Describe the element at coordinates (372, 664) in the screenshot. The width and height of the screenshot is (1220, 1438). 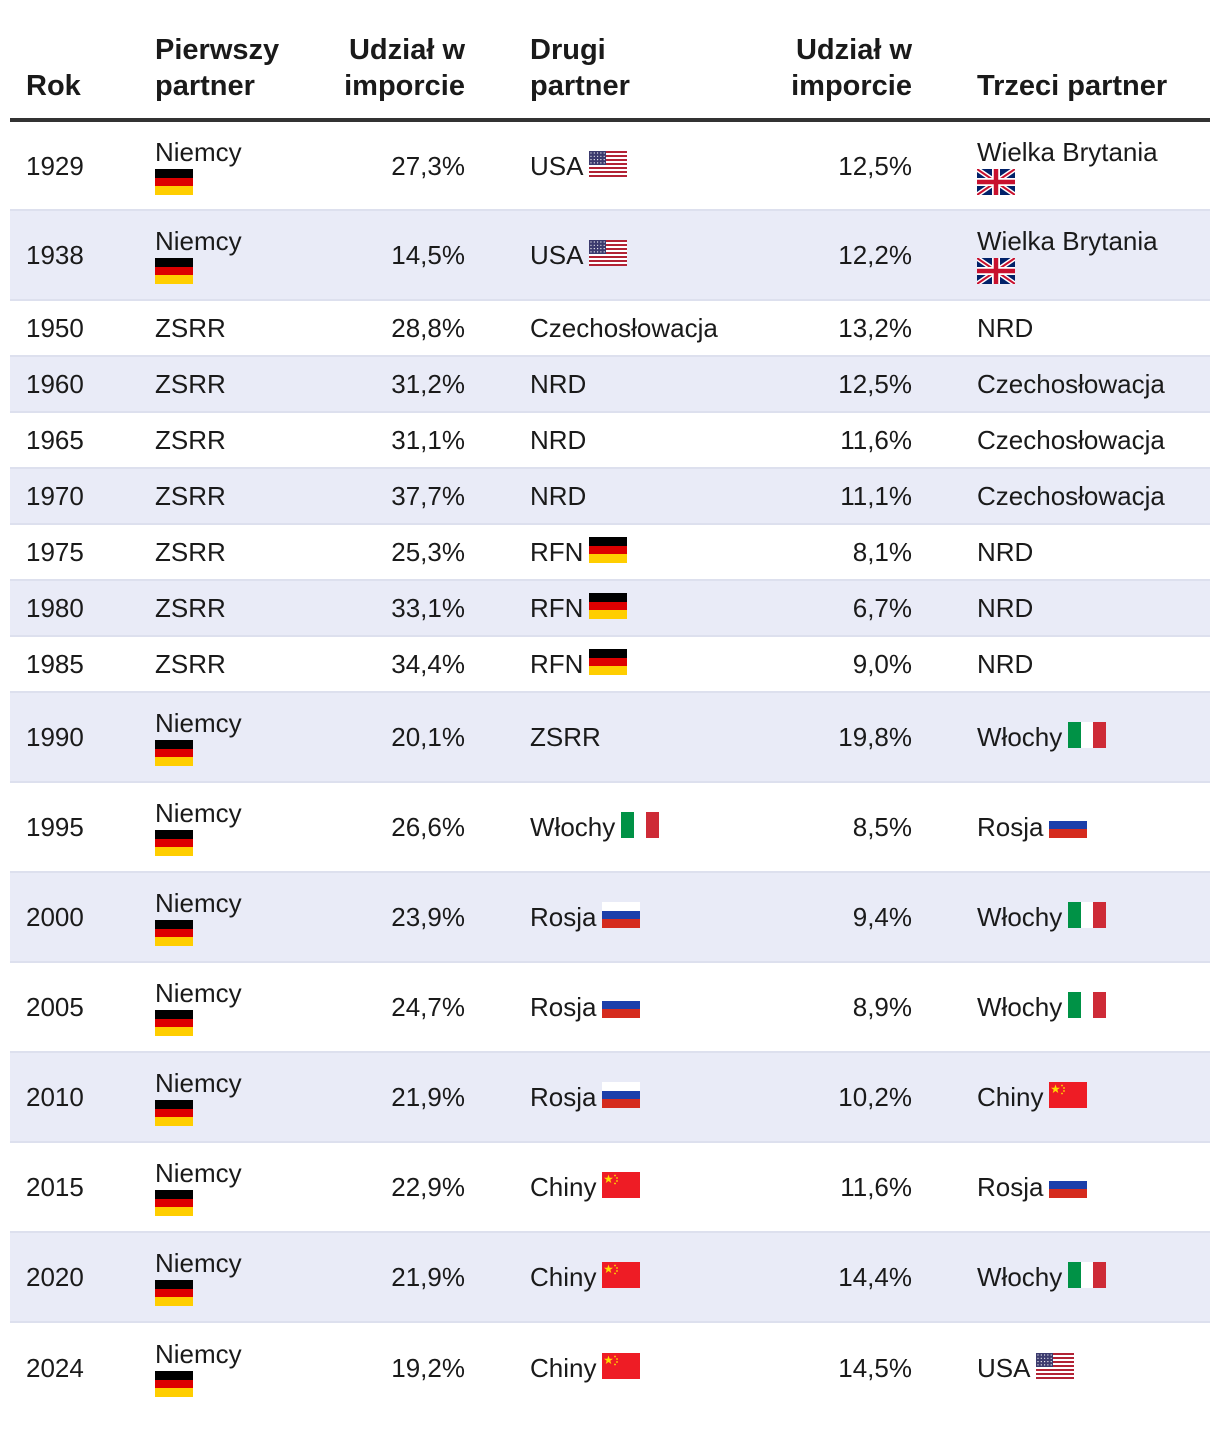
I see `share1-cell: 34,4%` at that location.